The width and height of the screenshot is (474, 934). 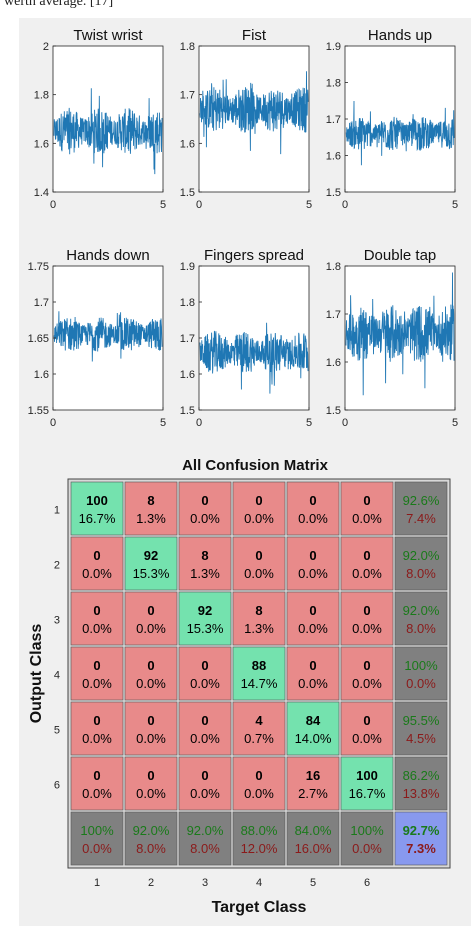 I want to click on cm-cell-5-2-percent: 0.0%, so click(x=151, y=738).